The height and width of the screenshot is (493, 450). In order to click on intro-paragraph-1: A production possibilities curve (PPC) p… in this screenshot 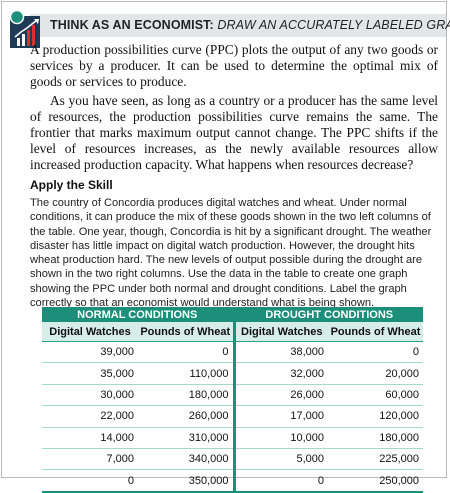, I will do `click(234, 66)`.